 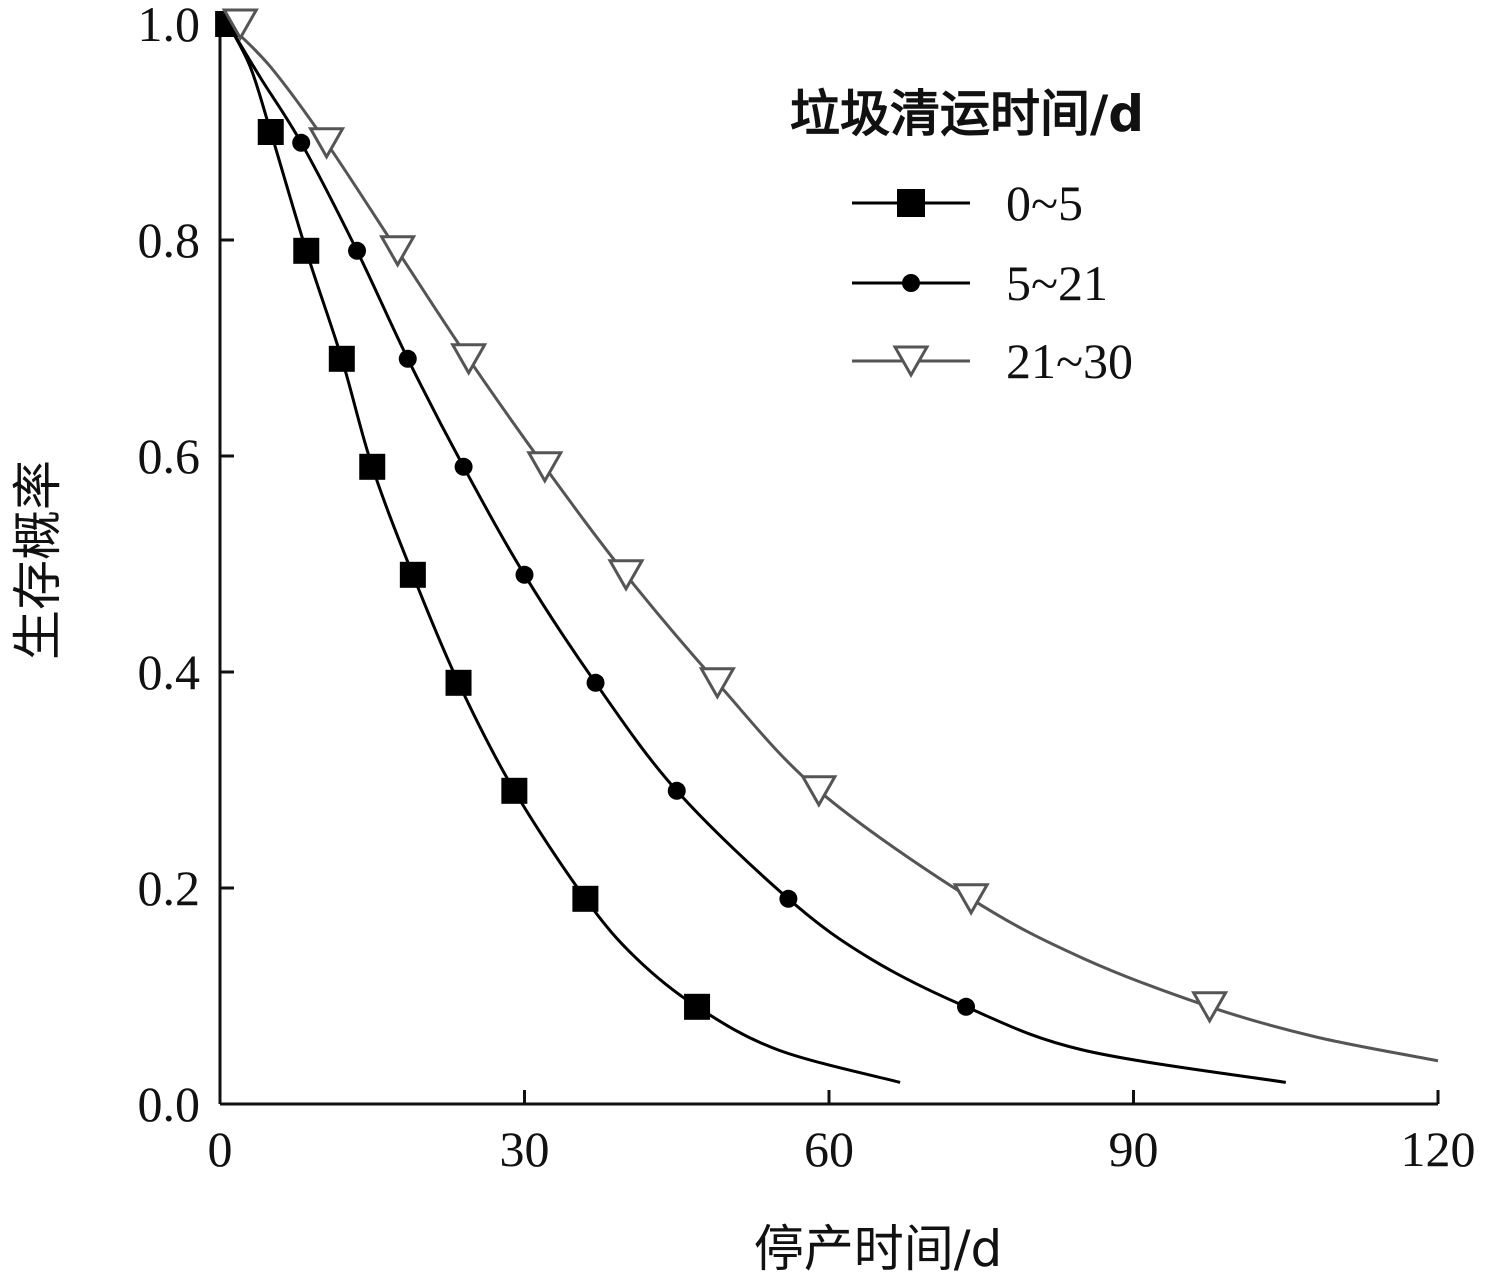 I want to click on legend-marker-square, so click(x=911, y=203).